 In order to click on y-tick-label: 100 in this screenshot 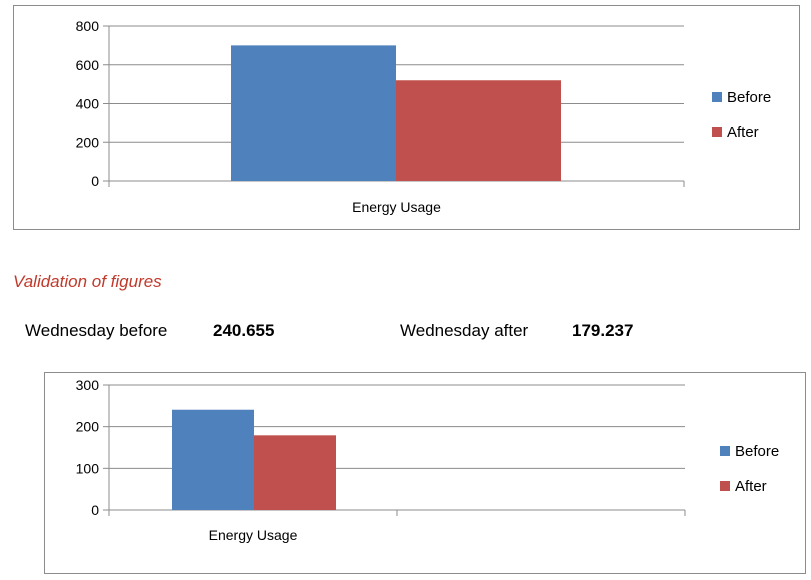, I will do `click(88, 468)`.